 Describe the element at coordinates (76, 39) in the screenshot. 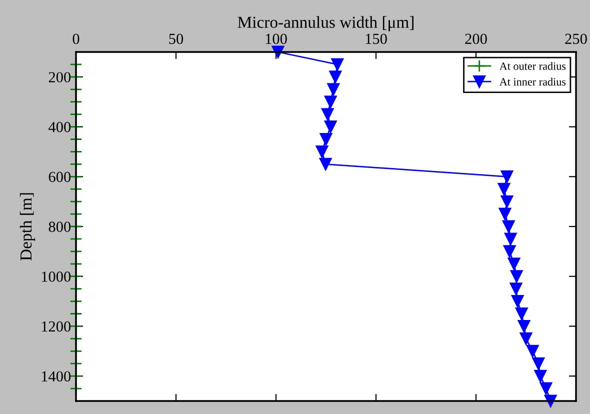

I see `x-tick-label: 0` at that location.